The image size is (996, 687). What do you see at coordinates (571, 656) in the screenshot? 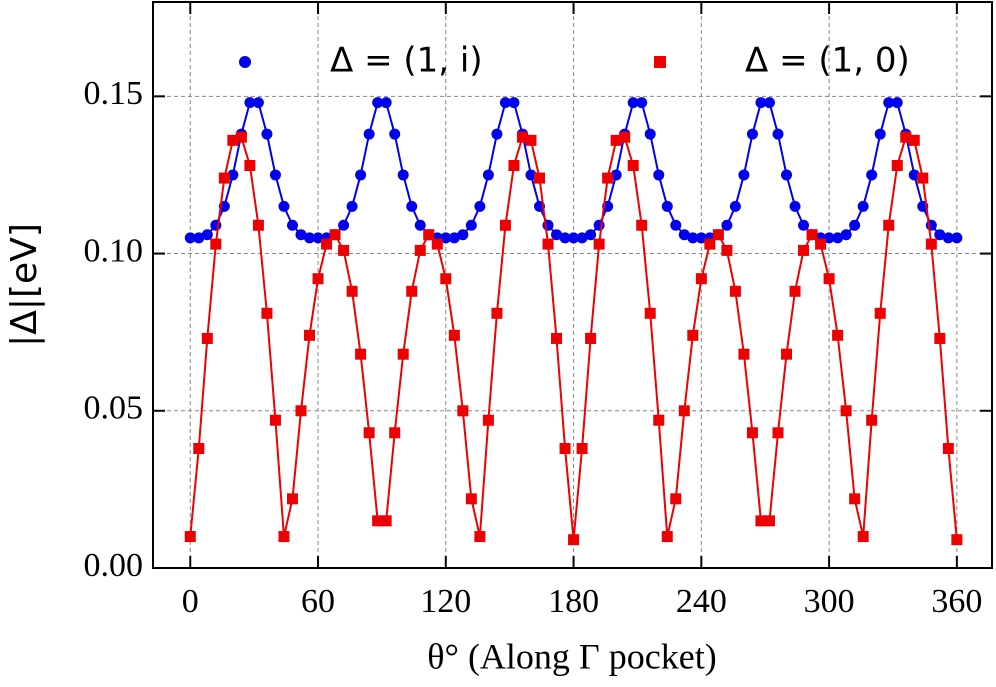
I see `x-axis-label: θ° (Along Γ pocket)` at bounding box center [571, 656].